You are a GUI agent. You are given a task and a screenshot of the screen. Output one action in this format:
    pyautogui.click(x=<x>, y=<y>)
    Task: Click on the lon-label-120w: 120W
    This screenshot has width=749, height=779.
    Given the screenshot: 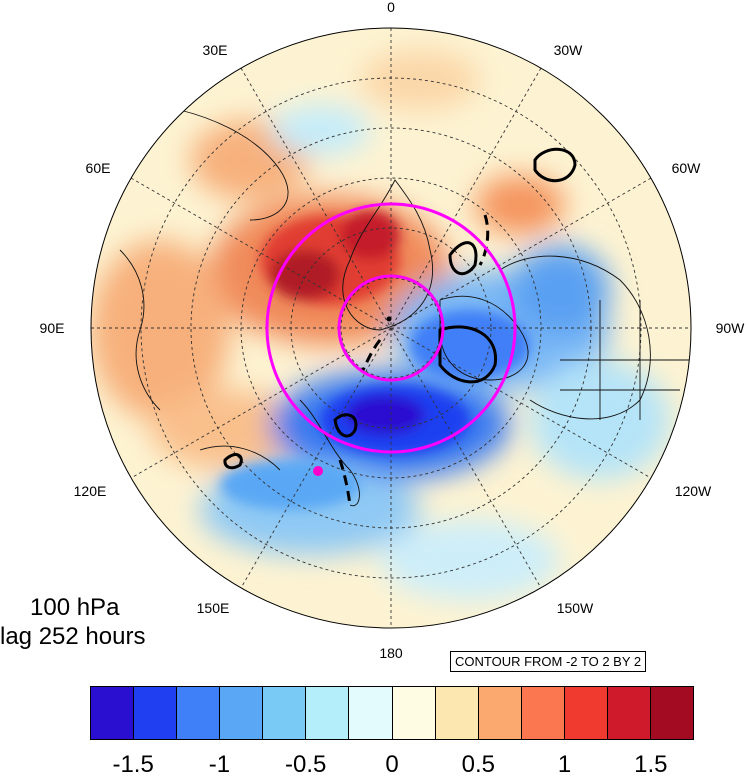 What is the action you would take?
    pyautogui.click(x=693, y=491)
    